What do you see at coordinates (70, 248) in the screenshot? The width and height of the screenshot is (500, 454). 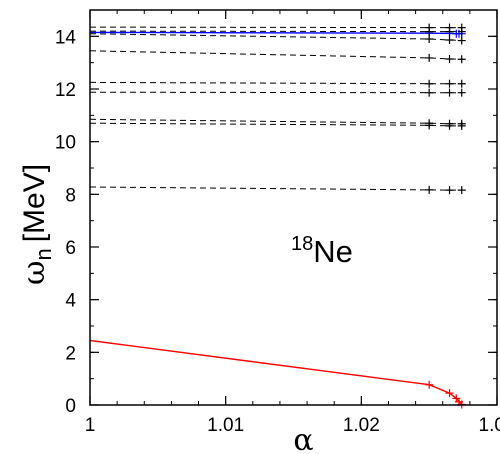 I see `y-tick-label: 6` at bounding box center [70, 248].